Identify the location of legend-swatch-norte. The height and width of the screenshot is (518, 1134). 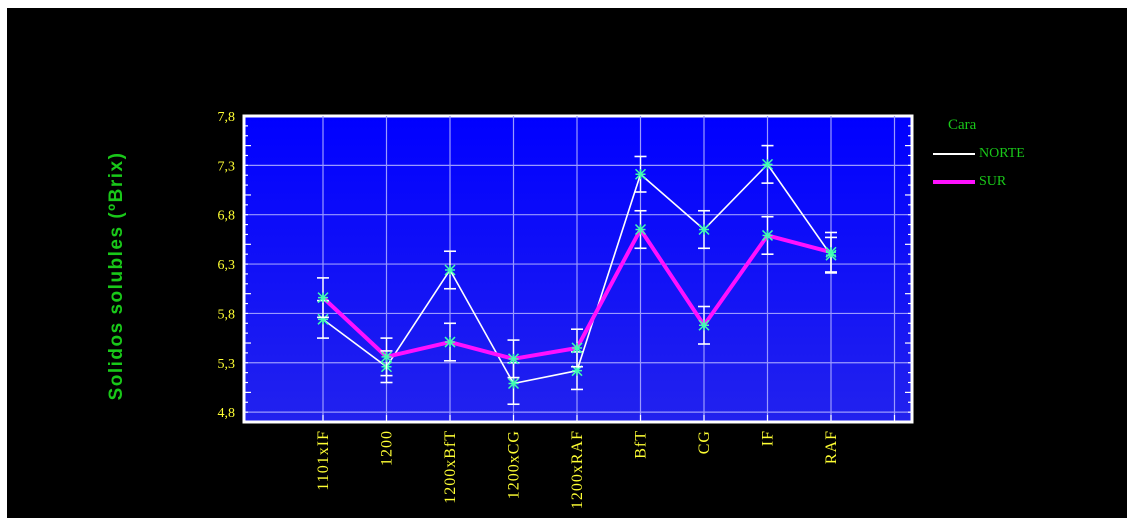
(954, 154).